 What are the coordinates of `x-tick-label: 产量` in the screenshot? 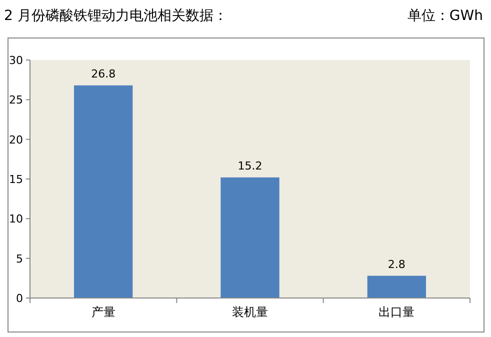 It's located at (103, 312).